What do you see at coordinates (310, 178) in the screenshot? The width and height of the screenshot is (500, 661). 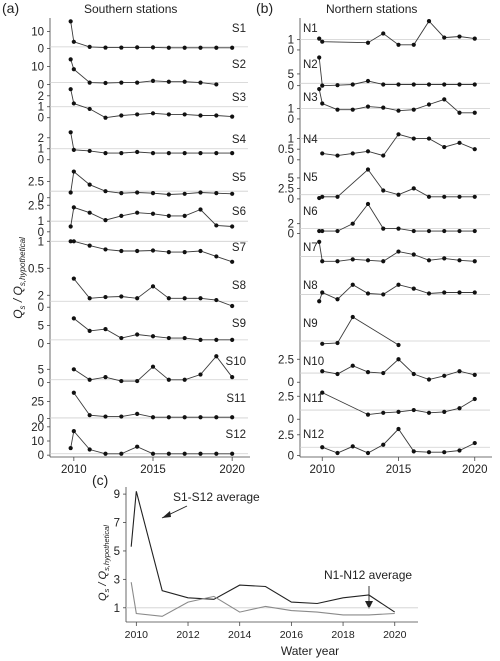 I see `station-label: N5` at bounding box center [310, 178].